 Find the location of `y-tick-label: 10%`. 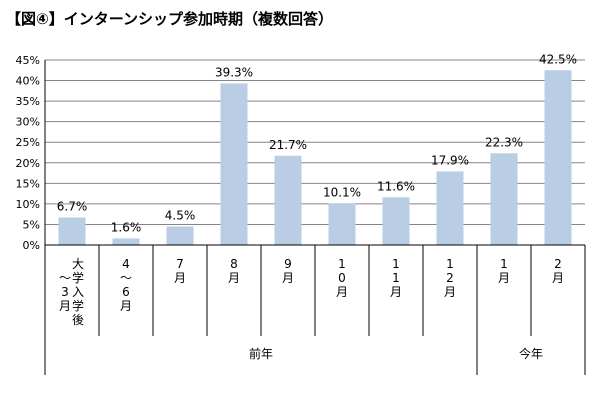

y-tick-label: 10% is located at coordinates (28, 204).